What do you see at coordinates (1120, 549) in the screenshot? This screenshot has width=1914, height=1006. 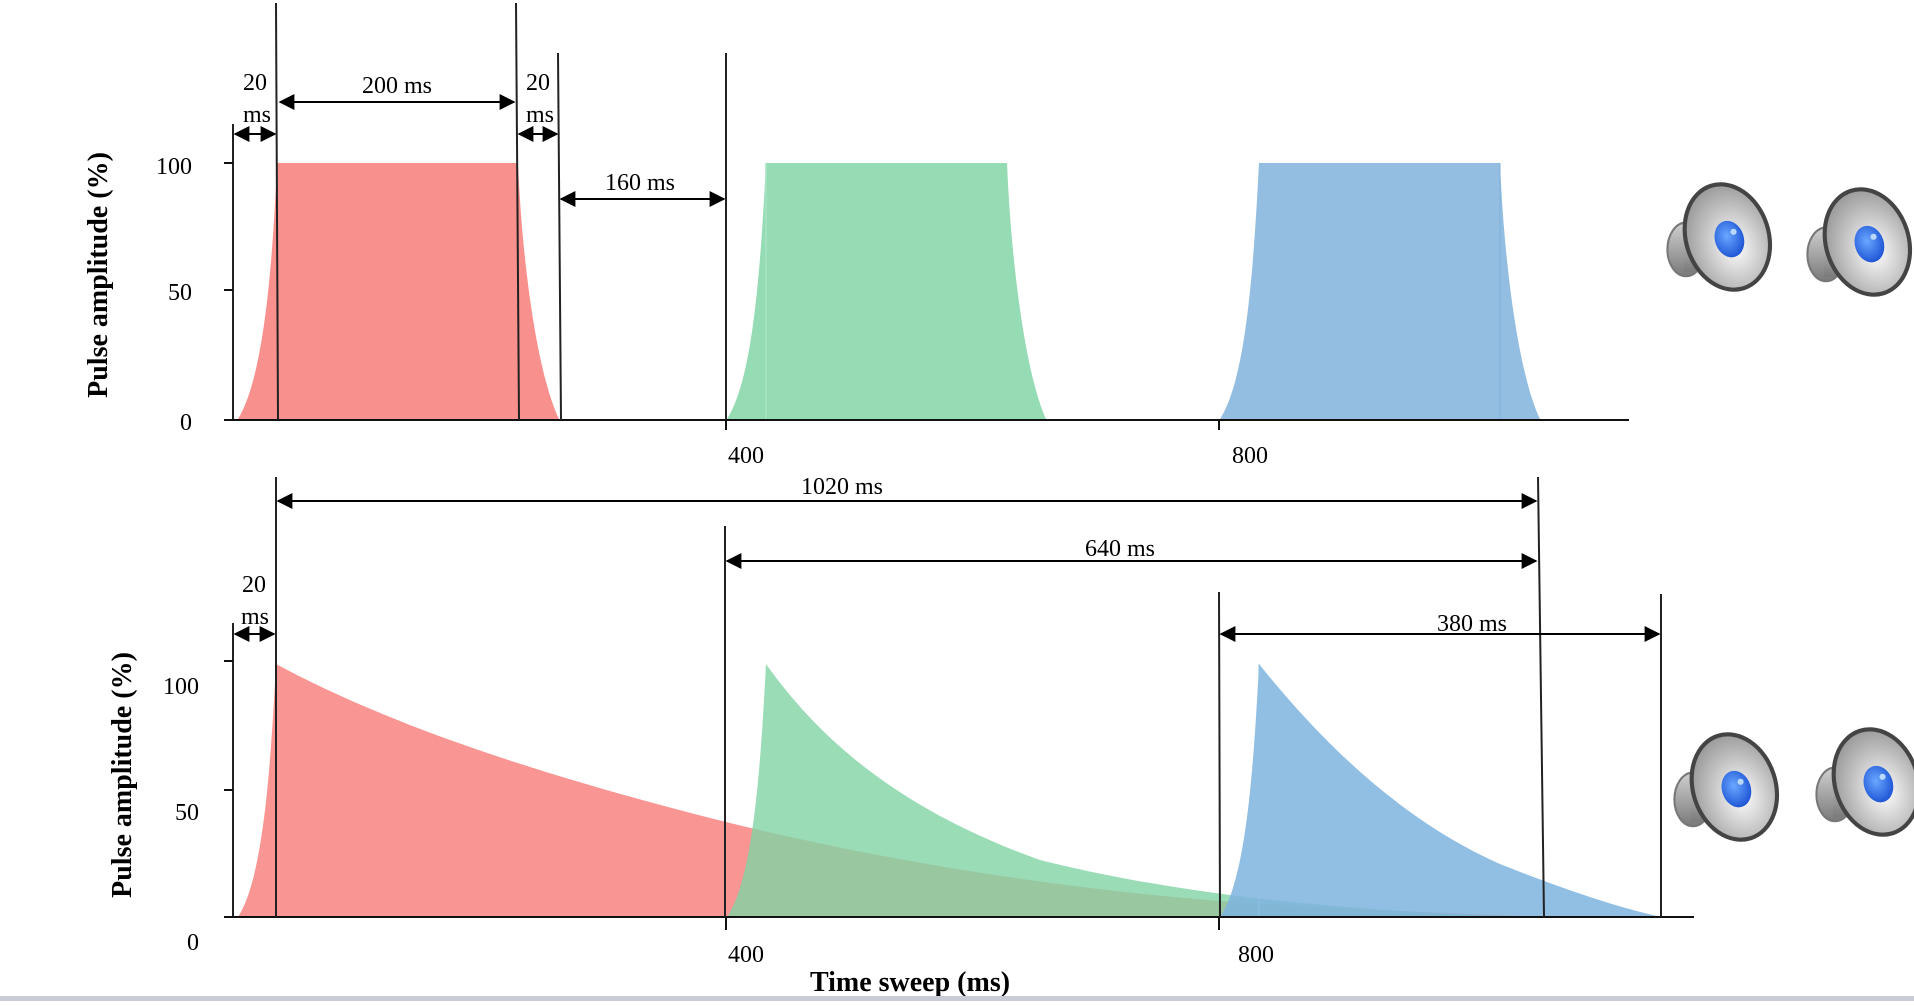 I see `span-640-label: 640 ms` at bounding box center [1120, 549].